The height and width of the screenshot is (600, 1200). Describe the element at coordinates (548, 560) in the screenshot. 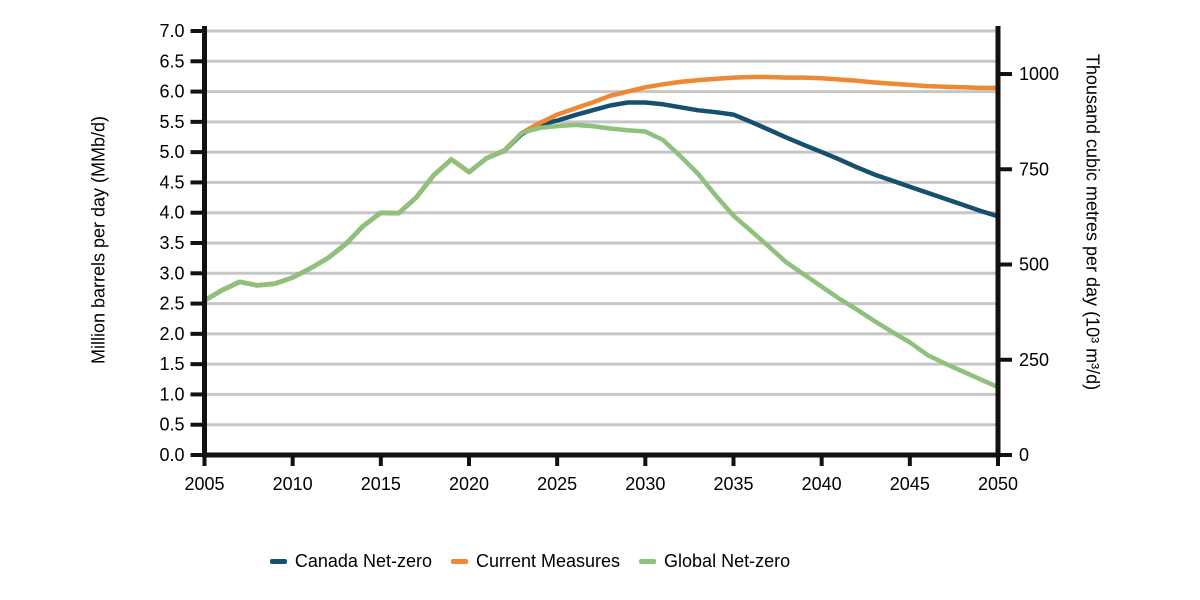

I see `legend-label-current-measures: Current Measures` at that location.